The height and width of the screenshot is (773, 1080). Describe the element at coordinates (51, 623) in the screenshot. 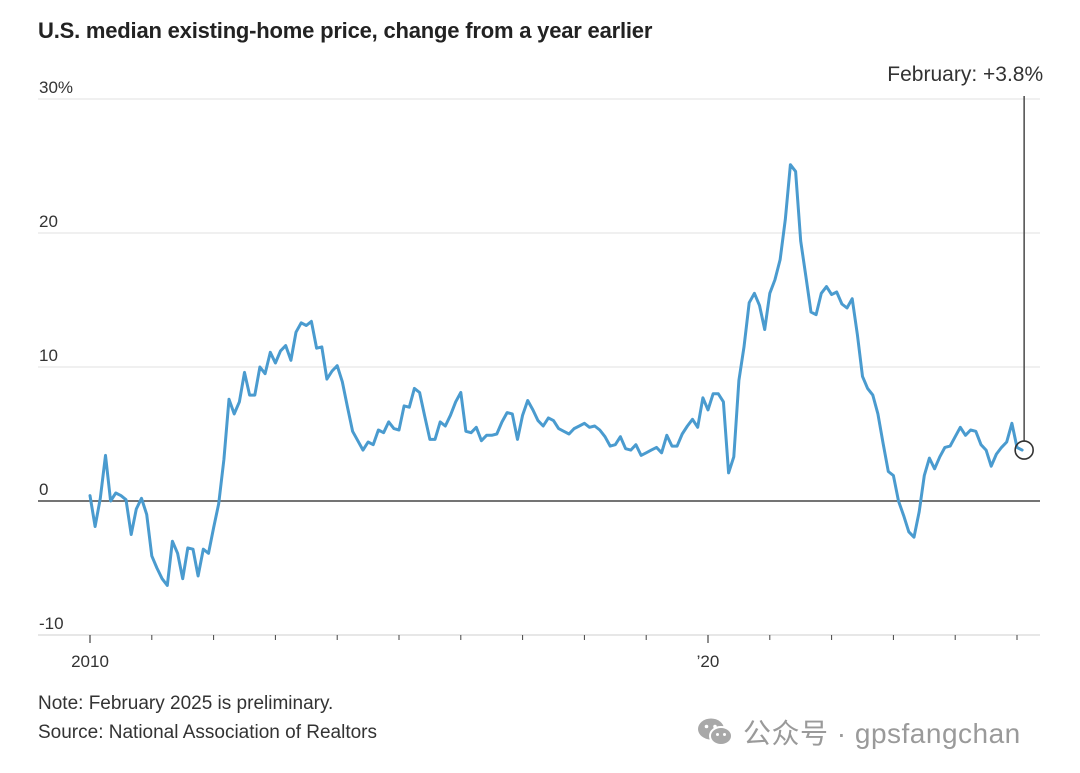

I see `y-tick-label: -10` at that location.